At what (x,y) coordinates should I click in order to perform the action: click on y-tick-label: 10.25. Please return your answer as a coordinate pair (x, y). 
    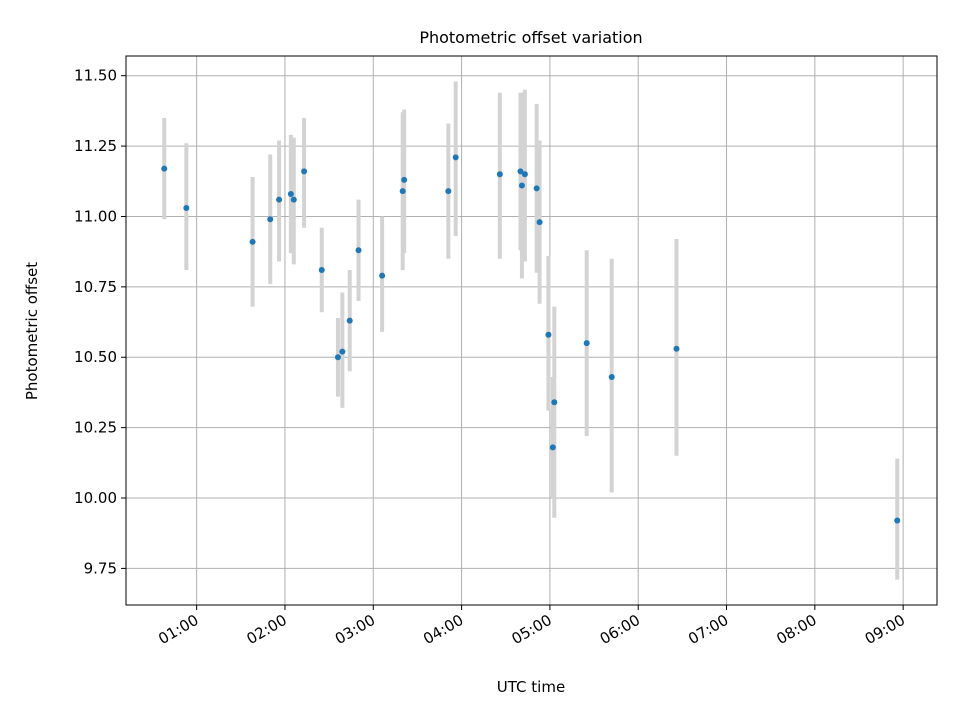
    Looking at the image, I should click on (95, 428).